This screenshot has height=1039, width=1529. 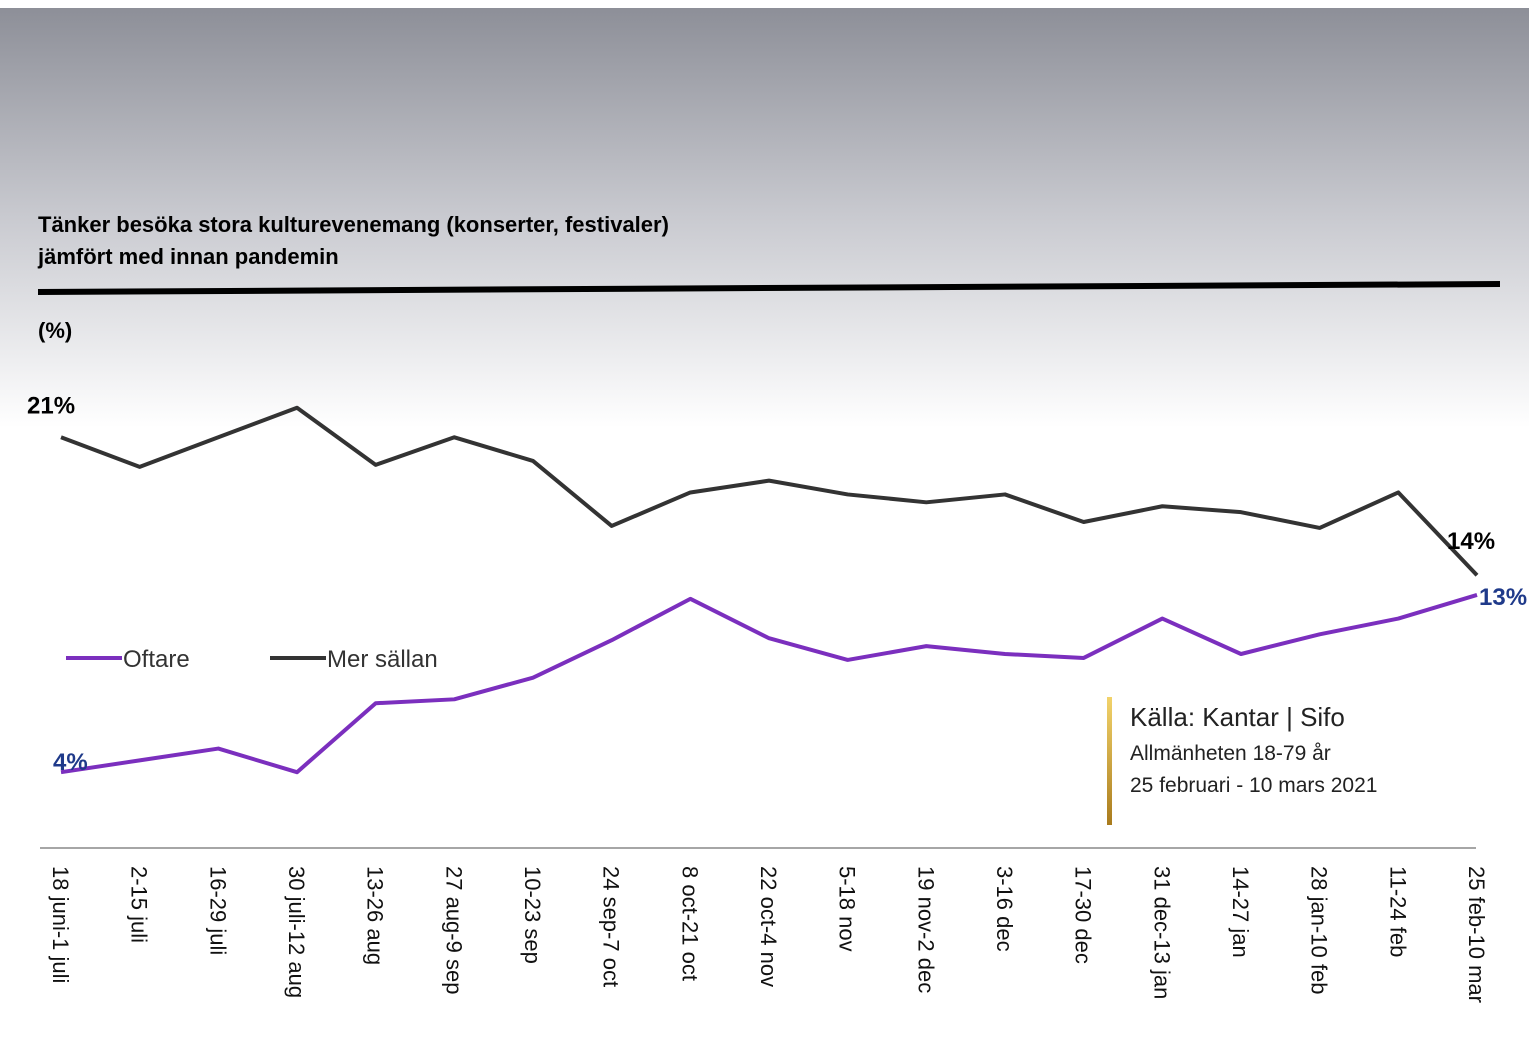 I want to click on x-tick-label: 19 nov-2 dec, so click(x=925, y=929).